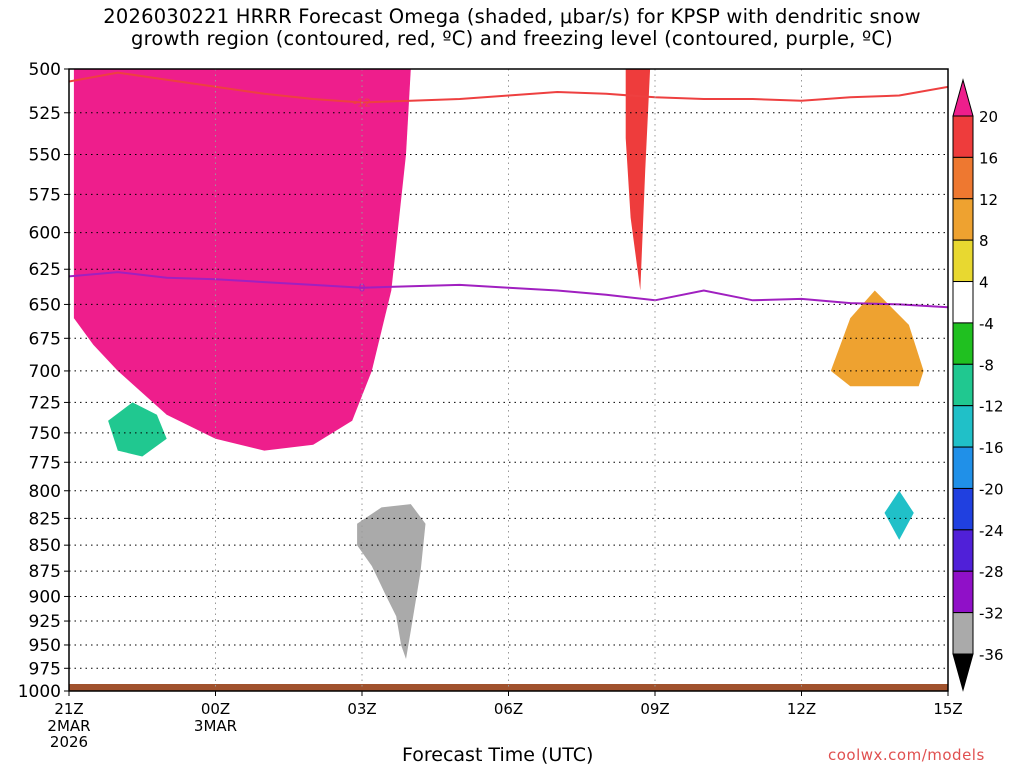 This screenshot has height=768, width=1024. I want to click on colorbar-label-9: -20, so click(991, 489).